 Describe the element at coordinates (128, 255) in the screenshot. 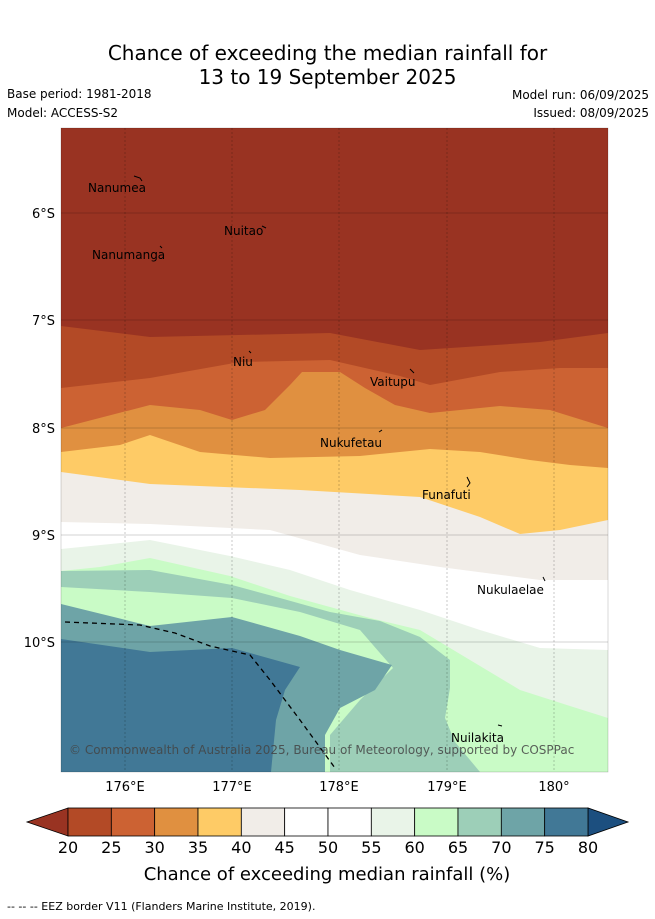

I see `place-label: Nanumanga` at that location.